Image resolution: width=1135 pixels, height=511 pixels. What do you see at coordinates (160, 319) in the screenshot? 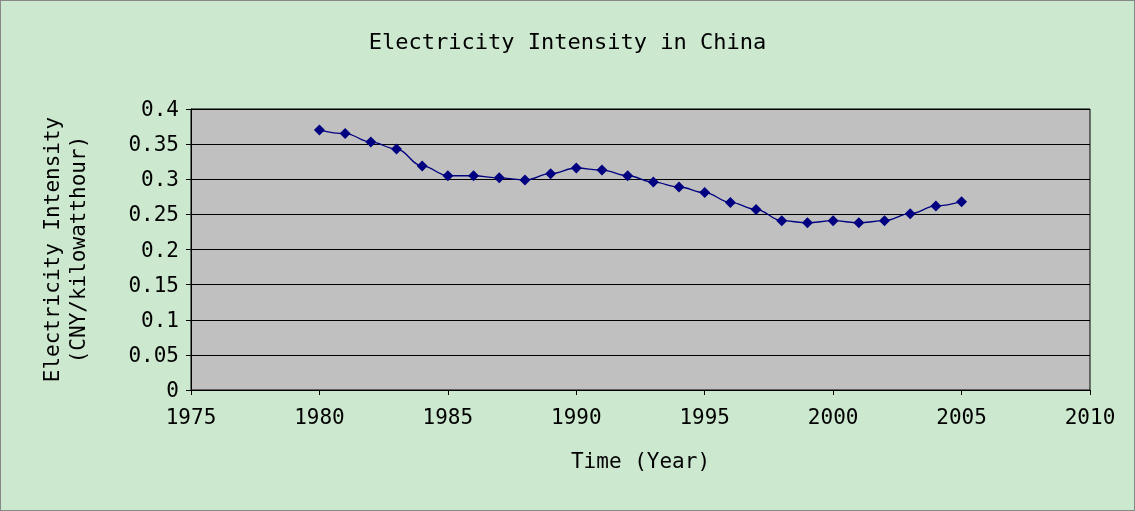
I see `y-tick-label: 0.1` at bounding box center [160, 319].